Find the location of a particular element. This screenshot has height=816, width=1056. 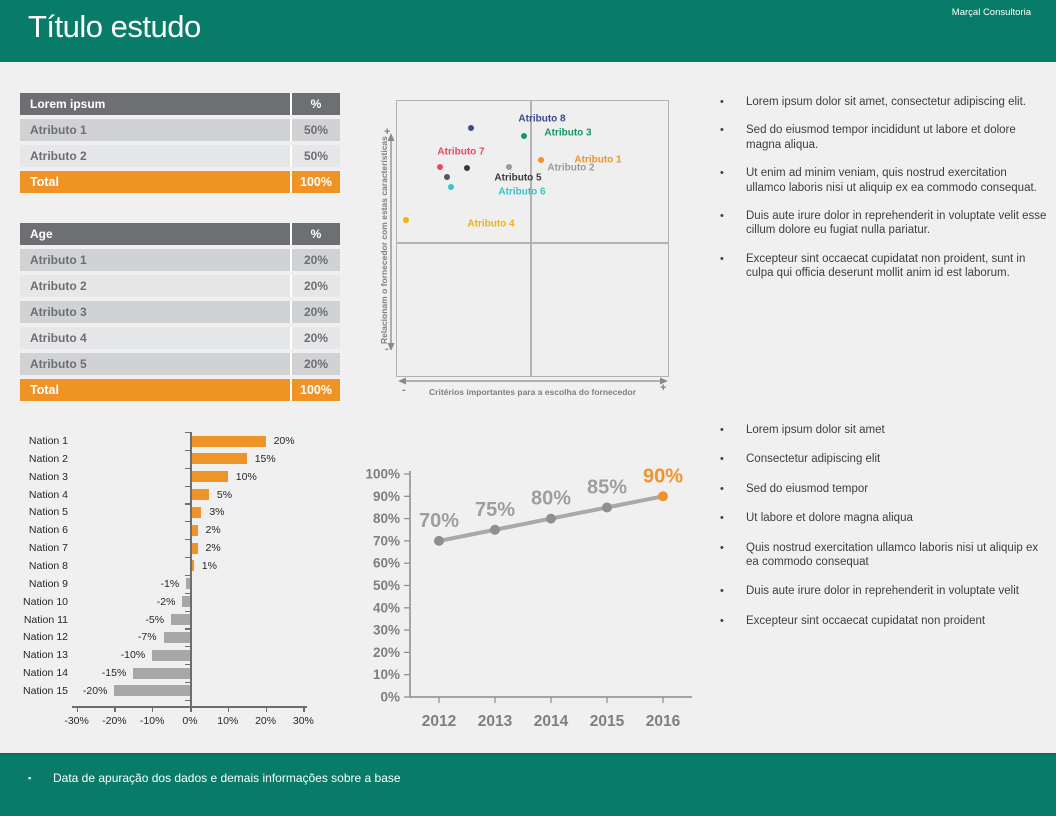

x-axis-year-label: 2015 is located at coordinates (607, 721).